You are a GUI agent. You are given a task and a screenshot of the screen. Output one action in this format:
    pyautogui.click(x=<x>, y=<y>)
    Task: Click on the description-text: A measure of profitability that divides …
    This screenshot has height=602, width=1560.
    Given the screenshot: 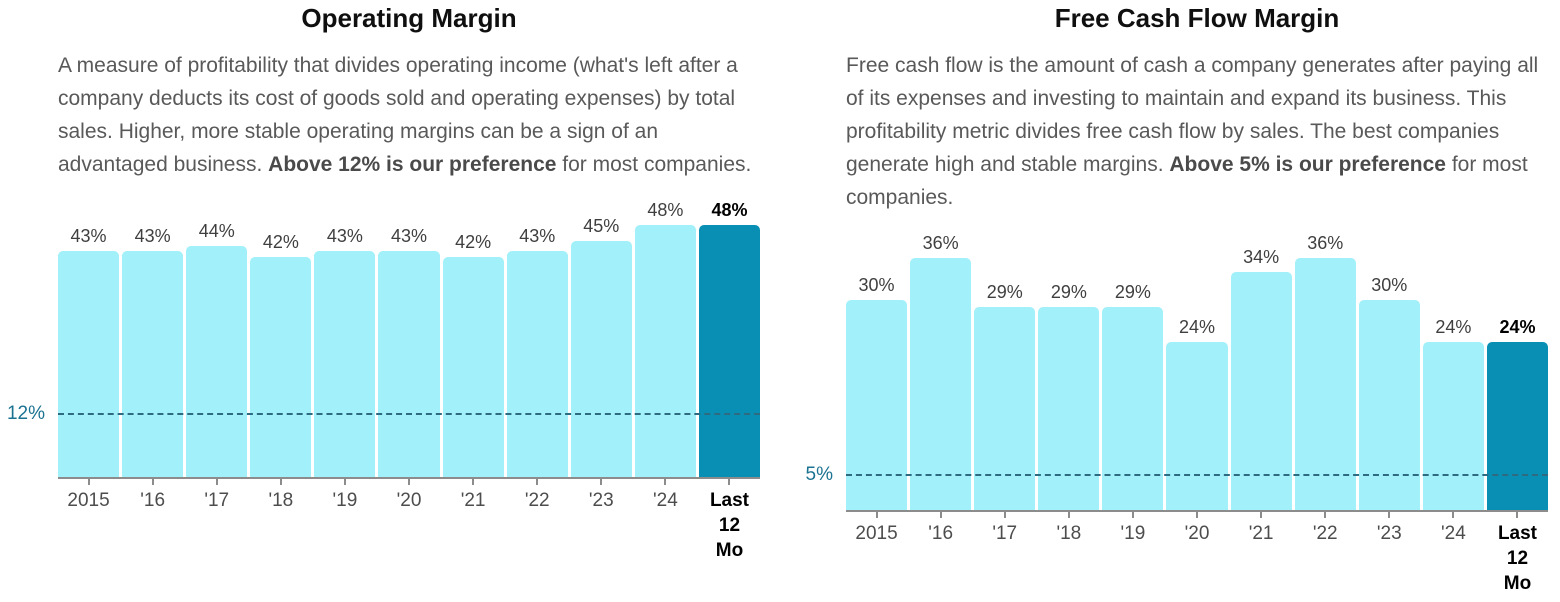 What is the action you would take?
    pyautogui.click(x=398, y=115)
    